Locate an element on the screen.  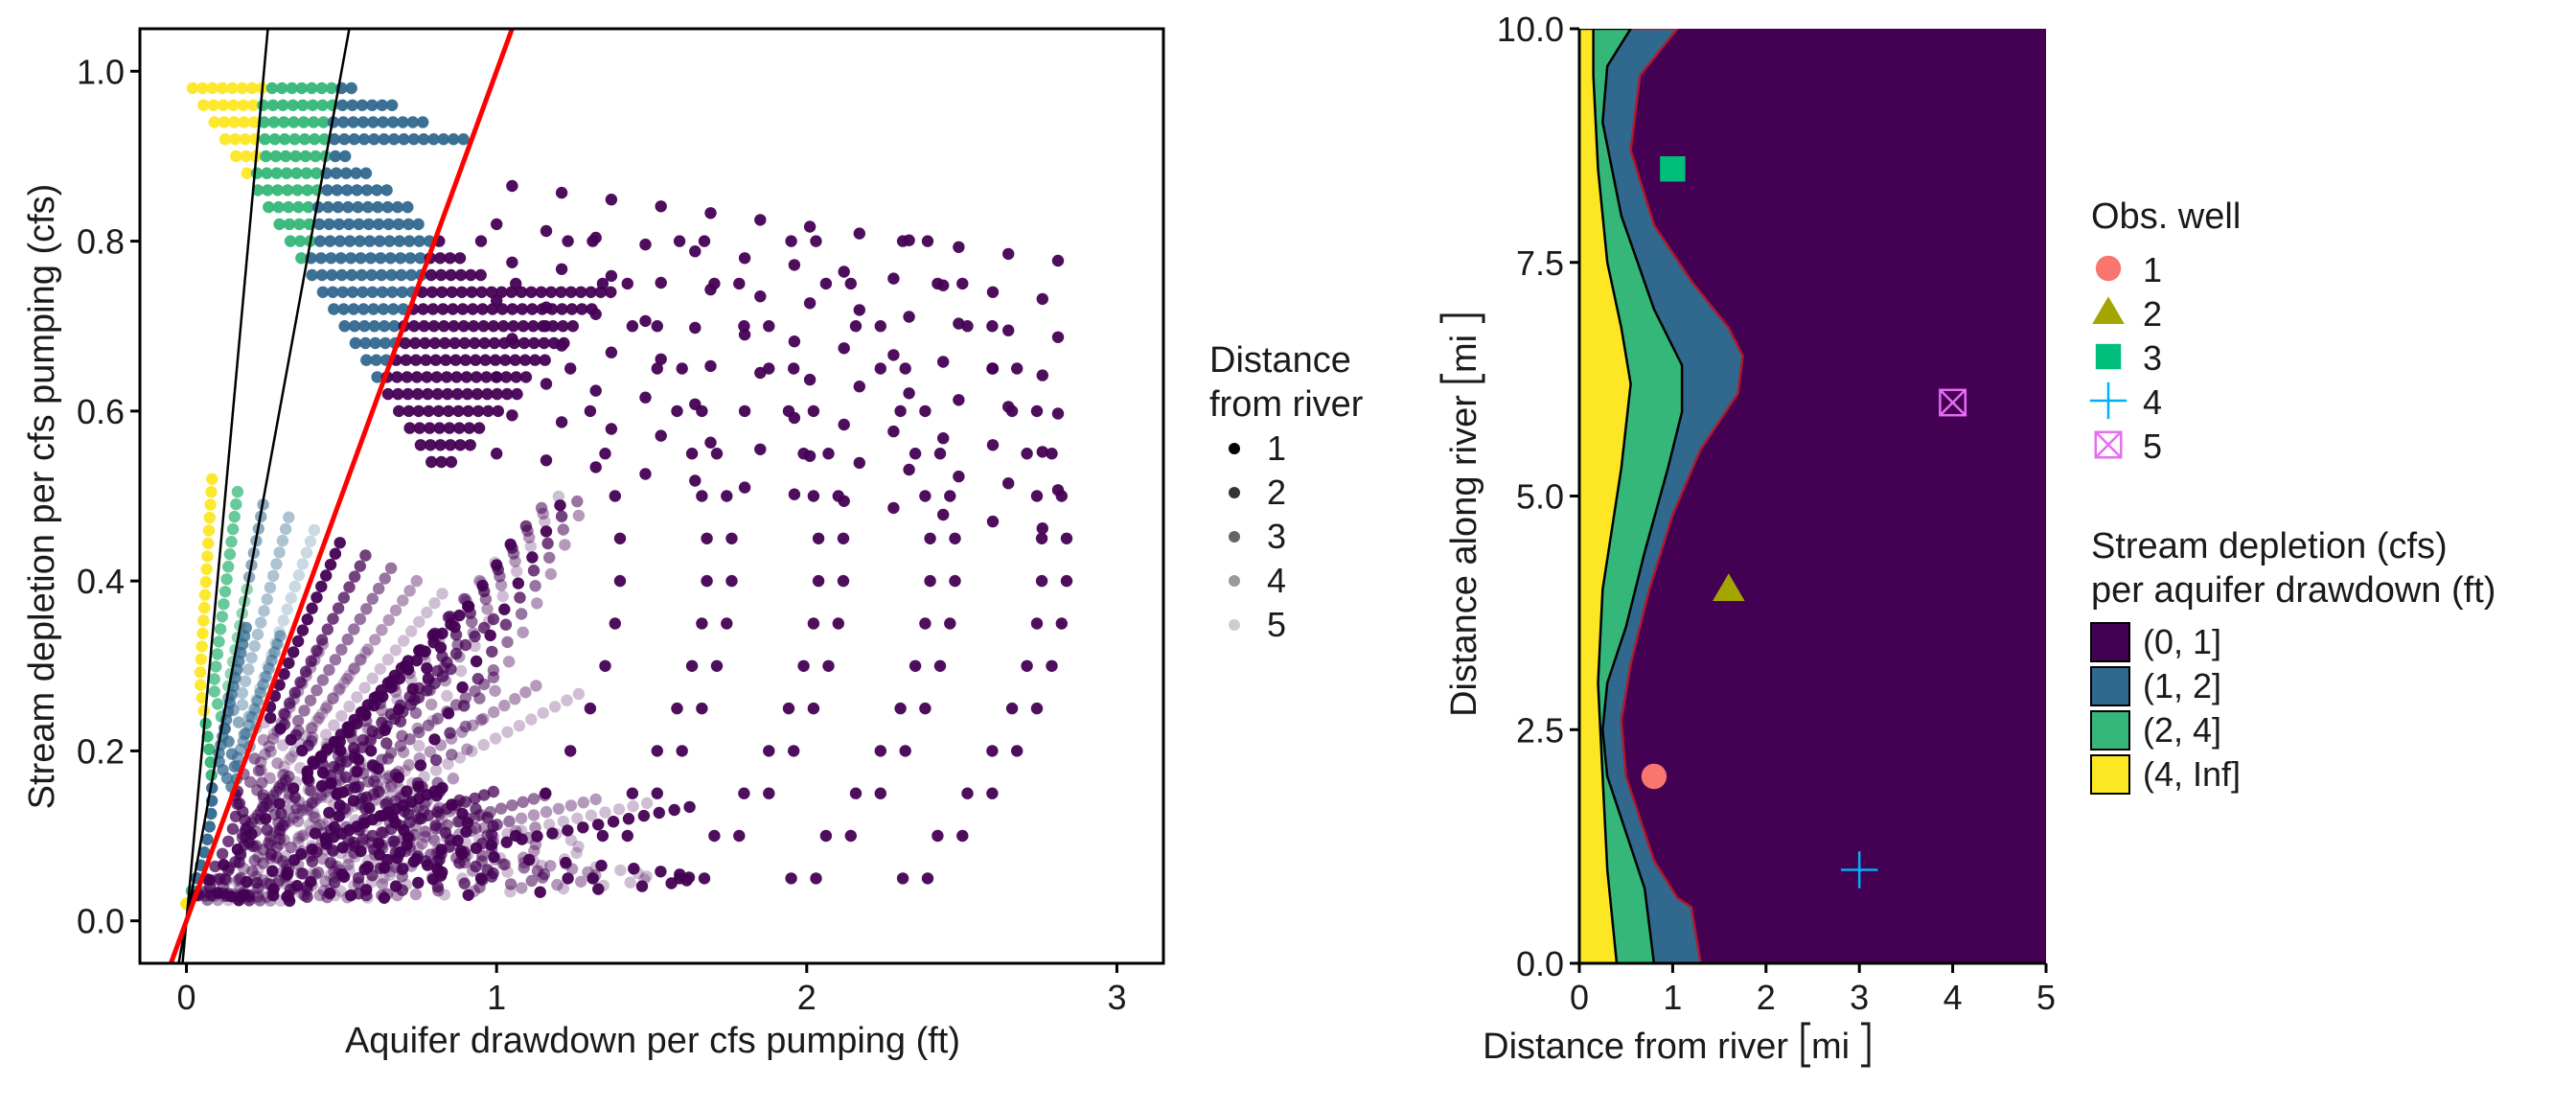
x-unit-left-bracket is located at coordinates (1805, 1045).